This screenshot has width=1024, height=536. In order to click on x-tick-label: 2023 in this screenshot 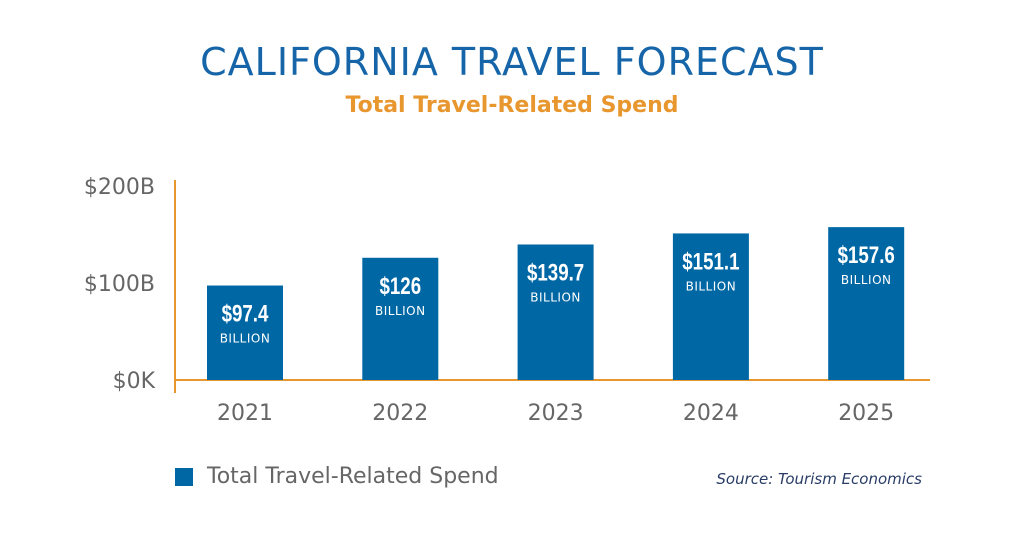, I will do `click(556, 413)`.